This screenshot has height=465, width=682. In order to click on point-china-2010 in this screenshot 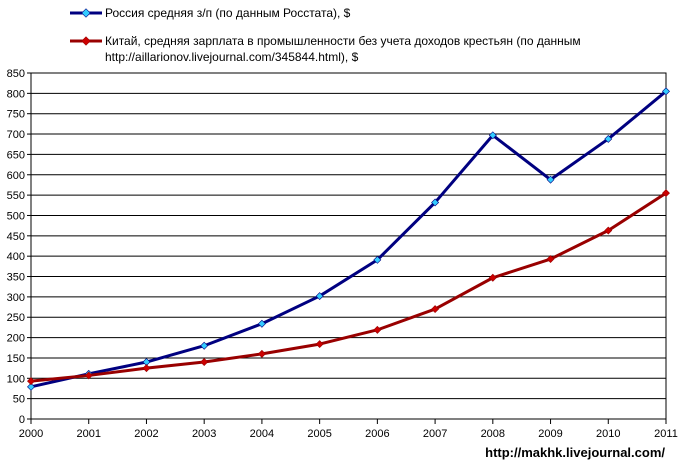, I will do `click(608, 230)`.